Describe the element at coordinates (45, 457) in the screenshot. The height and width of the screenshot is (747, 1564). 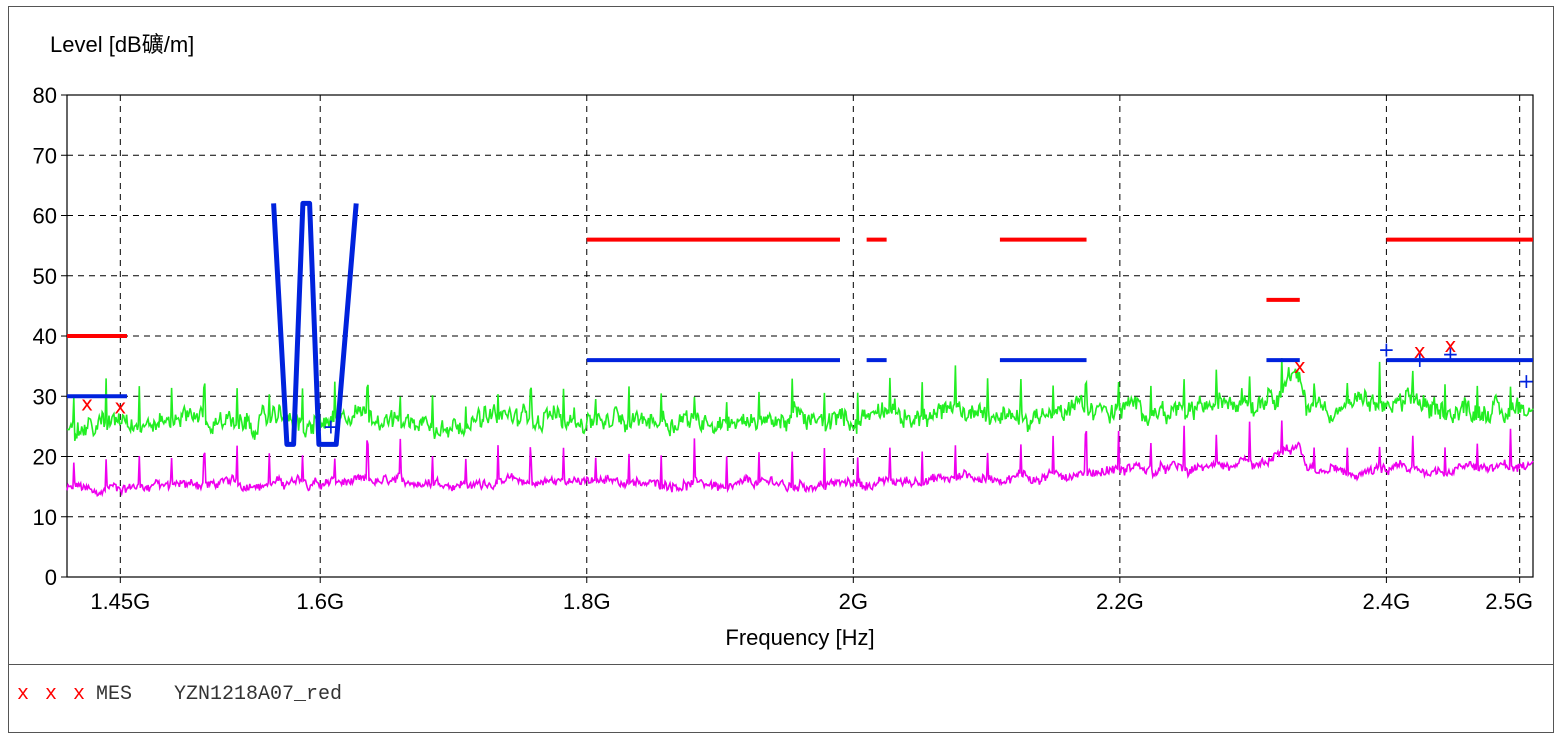
I see `y-tick-label: 20` at that location.